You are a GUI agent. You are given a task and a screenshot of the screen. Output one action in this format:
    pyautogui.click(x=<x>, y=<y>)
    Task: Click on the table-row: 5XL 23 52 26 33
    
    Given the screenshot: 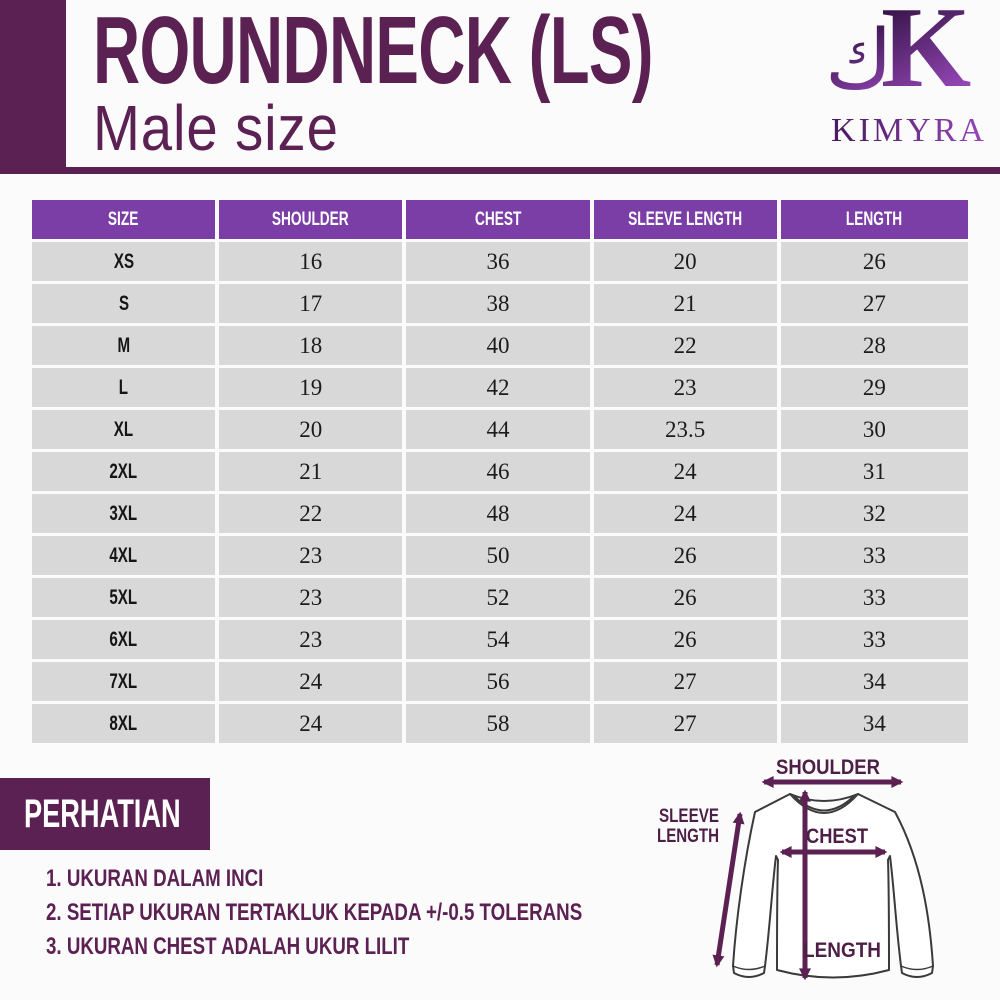 What is the action you would take?
    pyautogui.click(x=500, y=597)
    